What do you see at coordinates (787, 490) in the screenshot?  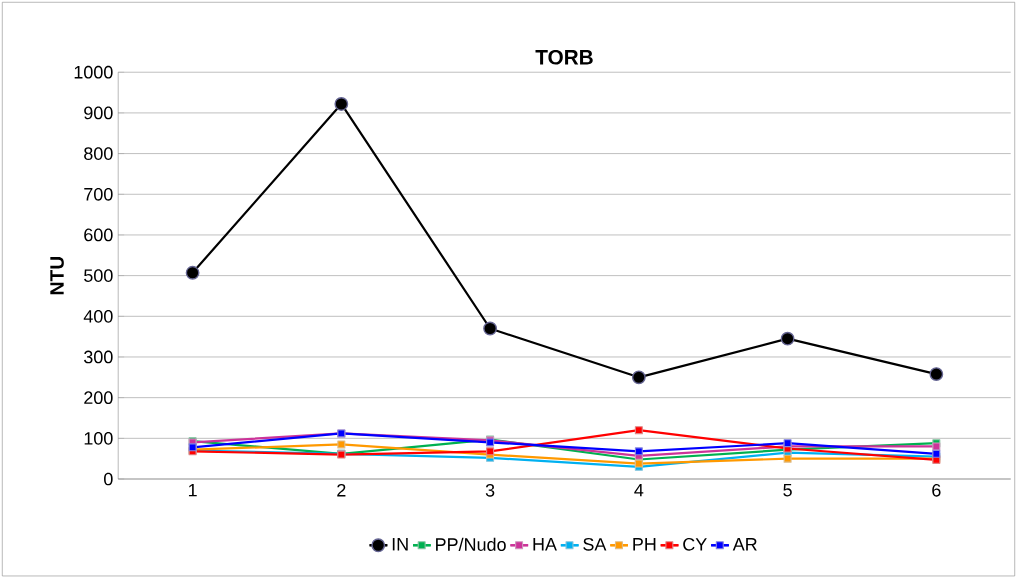 I see `x-tick-label: 5` at bounding box center [787, 490].